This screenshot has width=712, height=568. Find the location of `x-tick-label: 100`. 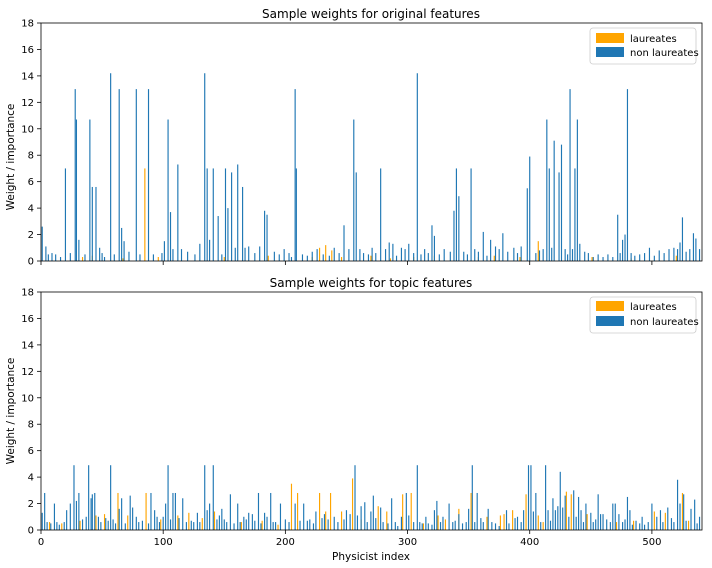

x-tick-label: 100 is located at coordinates (163, 542).